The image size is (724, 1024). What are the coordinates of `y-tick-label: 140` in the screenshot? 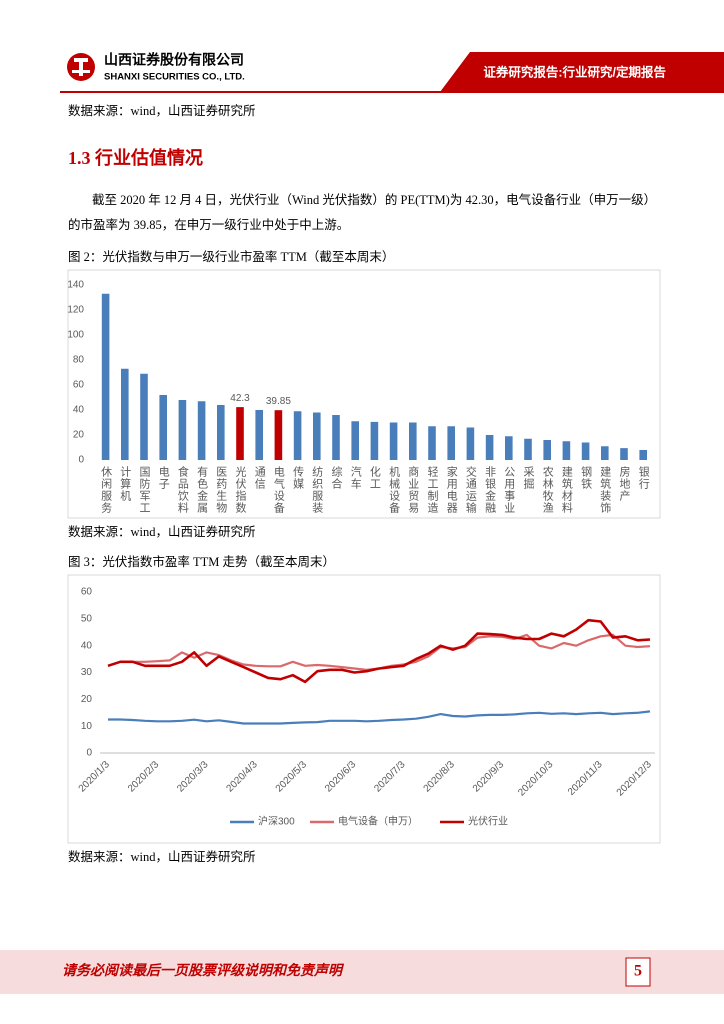 It's located at (75, 285).